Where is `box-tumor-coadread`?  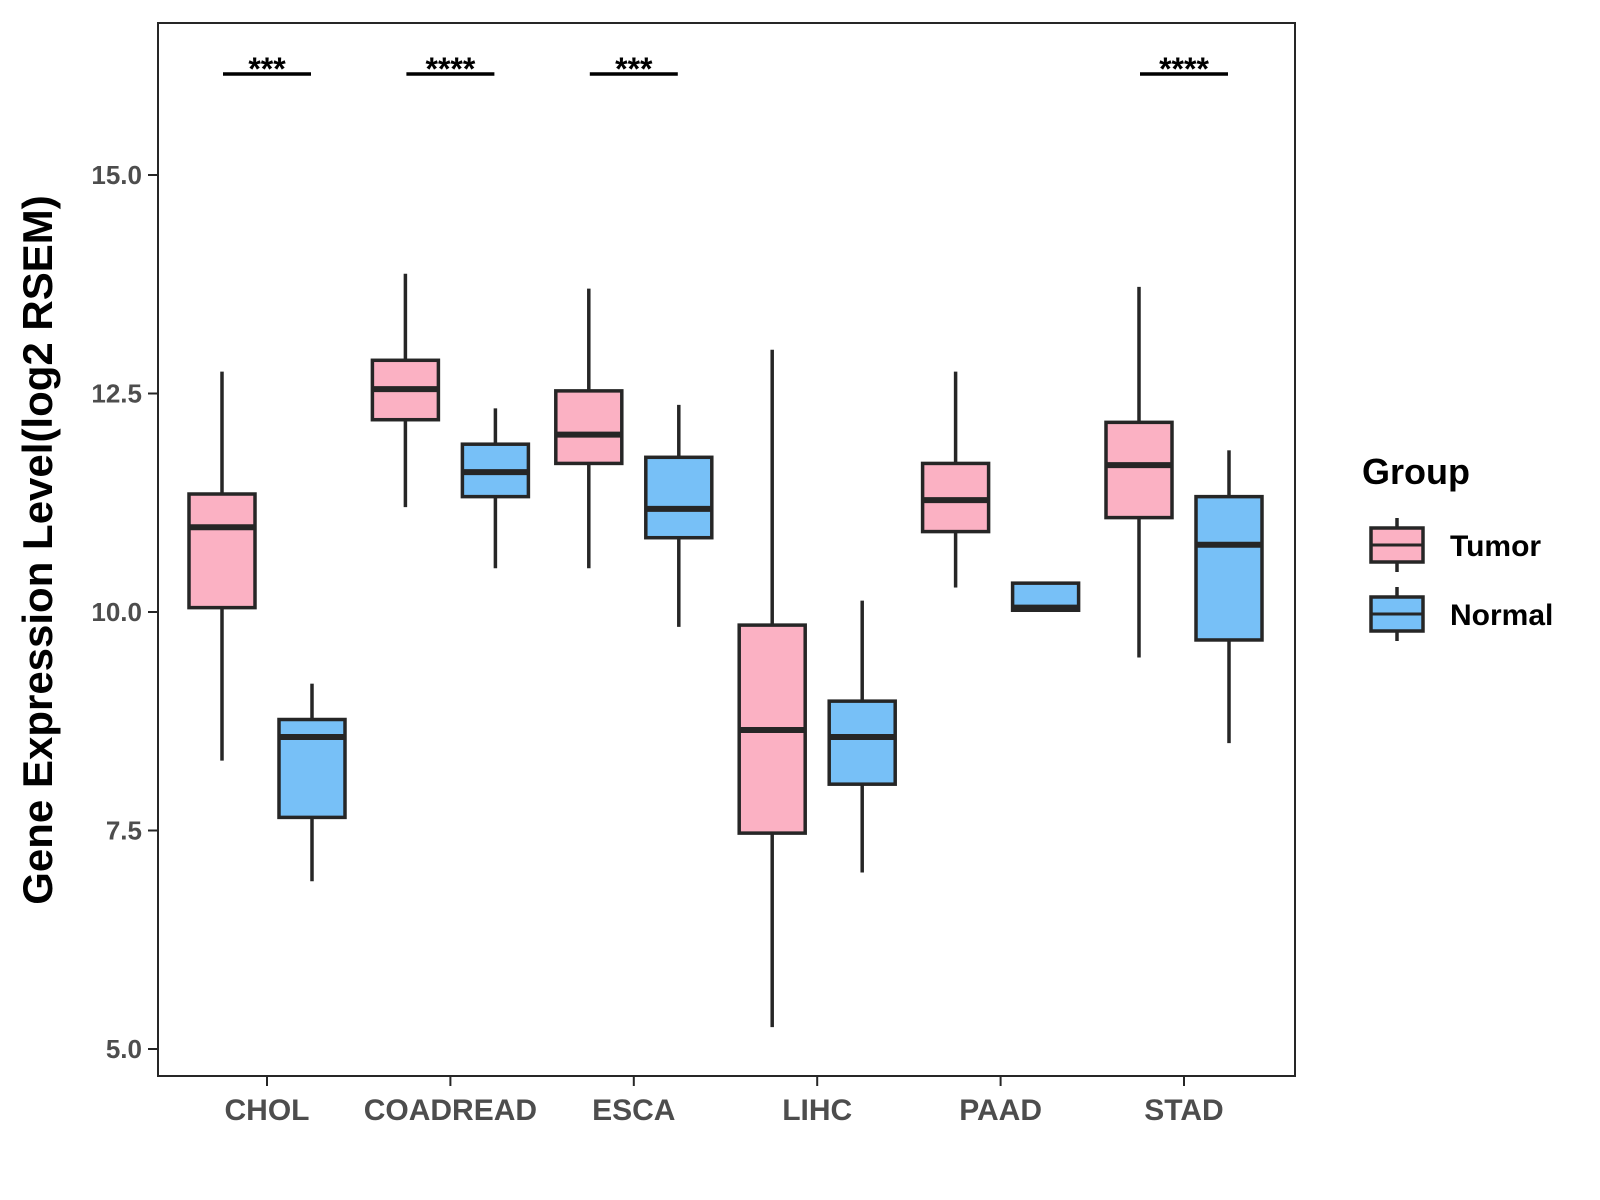 box-tumor-coadread is located at coordinates (405, 390).